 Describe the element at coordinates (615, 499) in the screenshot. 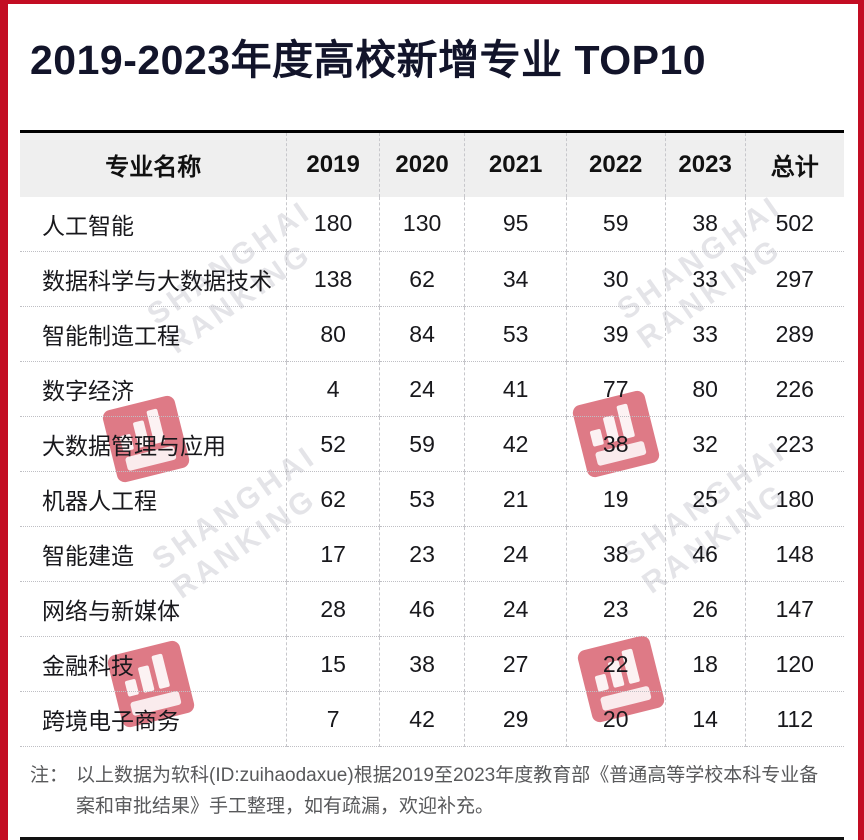

I see `value-cell: 19` at that location.